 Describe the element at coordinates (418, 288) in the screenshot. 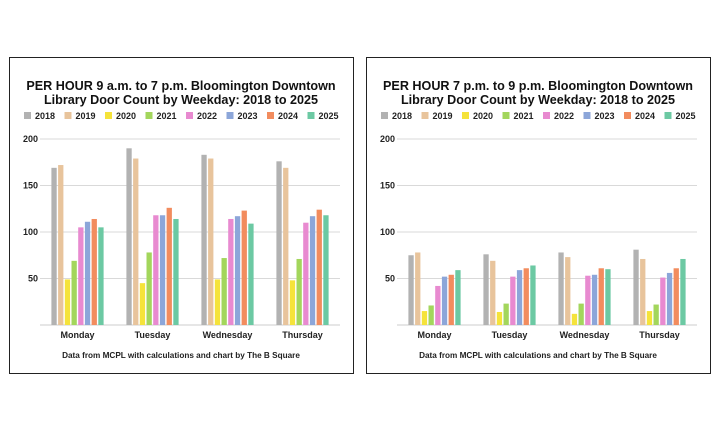

I see `bar-2019-monday` at that location.